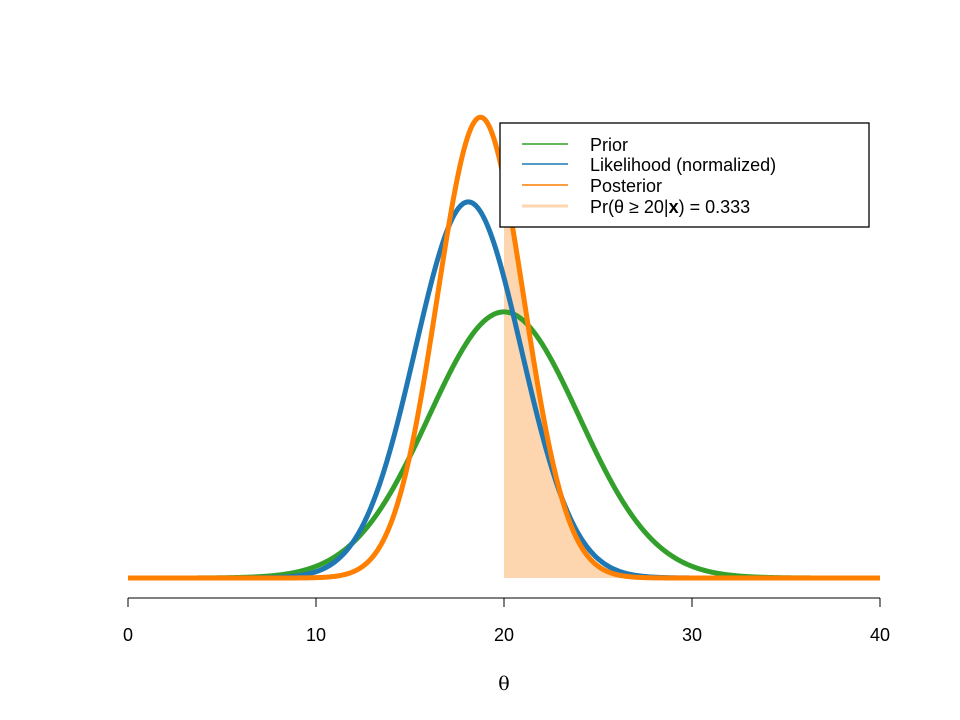 The width and height of the screenshot is (960, 720). Describe the element at coordinates (683, 165) in the screenshot. I see `legend-label-likelihood: Likelihood (normalized)` at that location.